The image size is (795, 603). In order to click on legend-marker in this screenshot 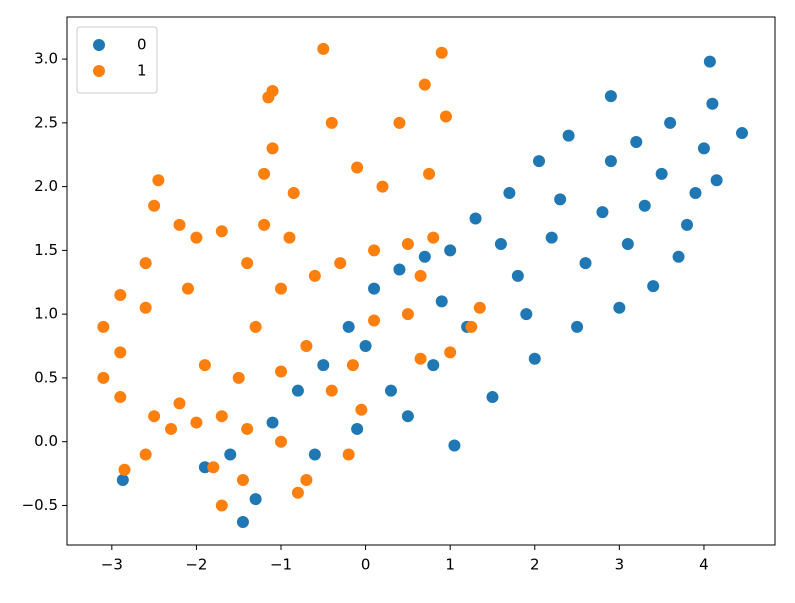, I will do `click(99, 71)`.